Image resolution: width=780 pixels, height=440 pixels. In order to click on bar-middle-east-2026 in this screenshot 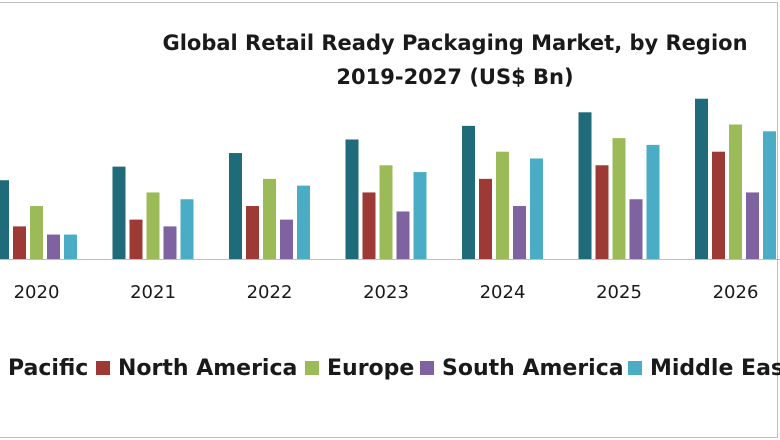, I will do `click(769, 195)`.